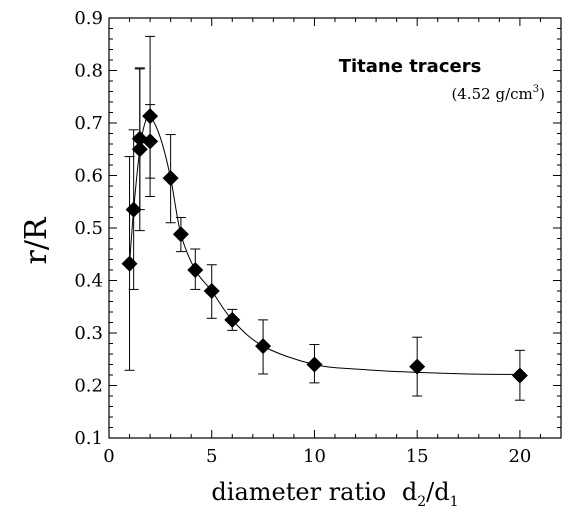  What do you see at coordinates (88, 228) in the screenshot?
I see `y-tick-label: 0.5` at bounding box center [88, 228].